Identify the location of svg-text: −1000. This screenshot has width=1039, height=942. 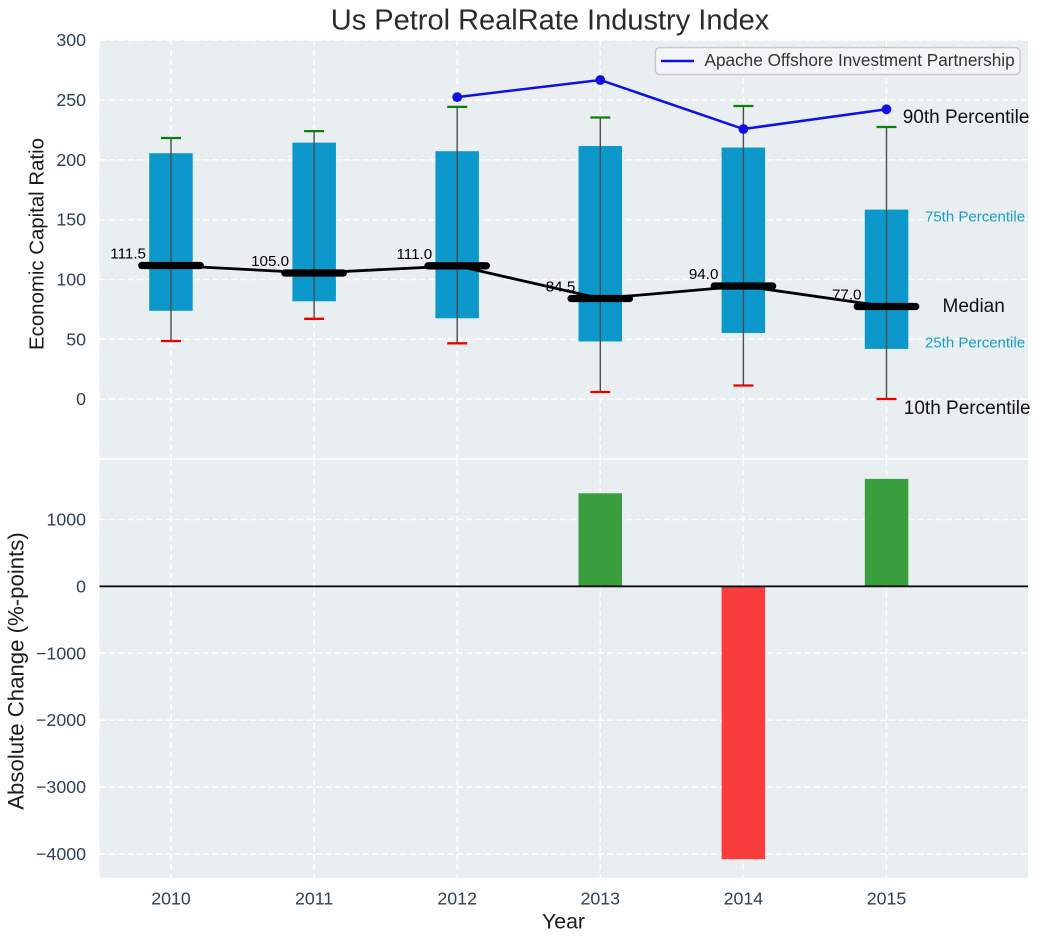
(61, 653).